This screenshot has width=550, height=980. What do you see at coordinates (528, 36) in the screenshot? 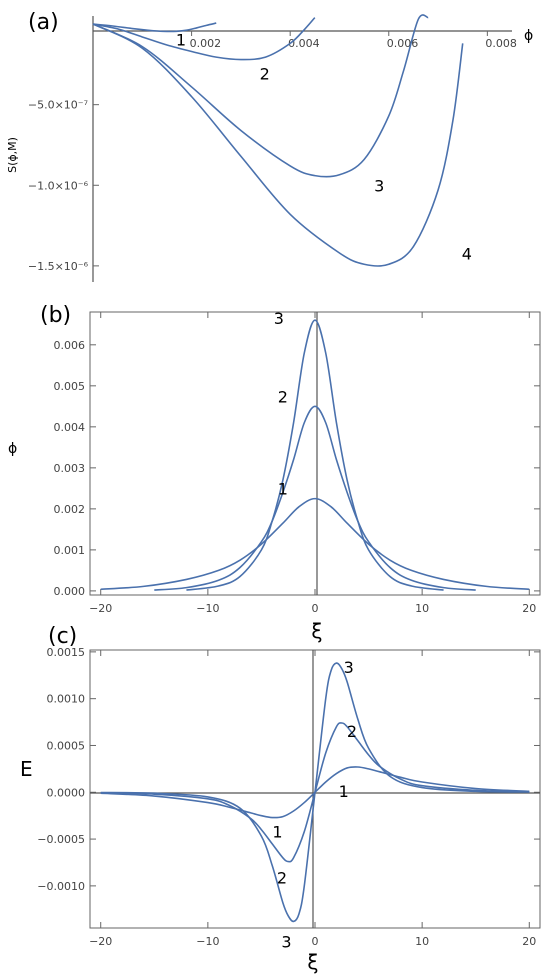
I see `panel-a-x-axis-title: ϕ` at bounding box center [528, 36].